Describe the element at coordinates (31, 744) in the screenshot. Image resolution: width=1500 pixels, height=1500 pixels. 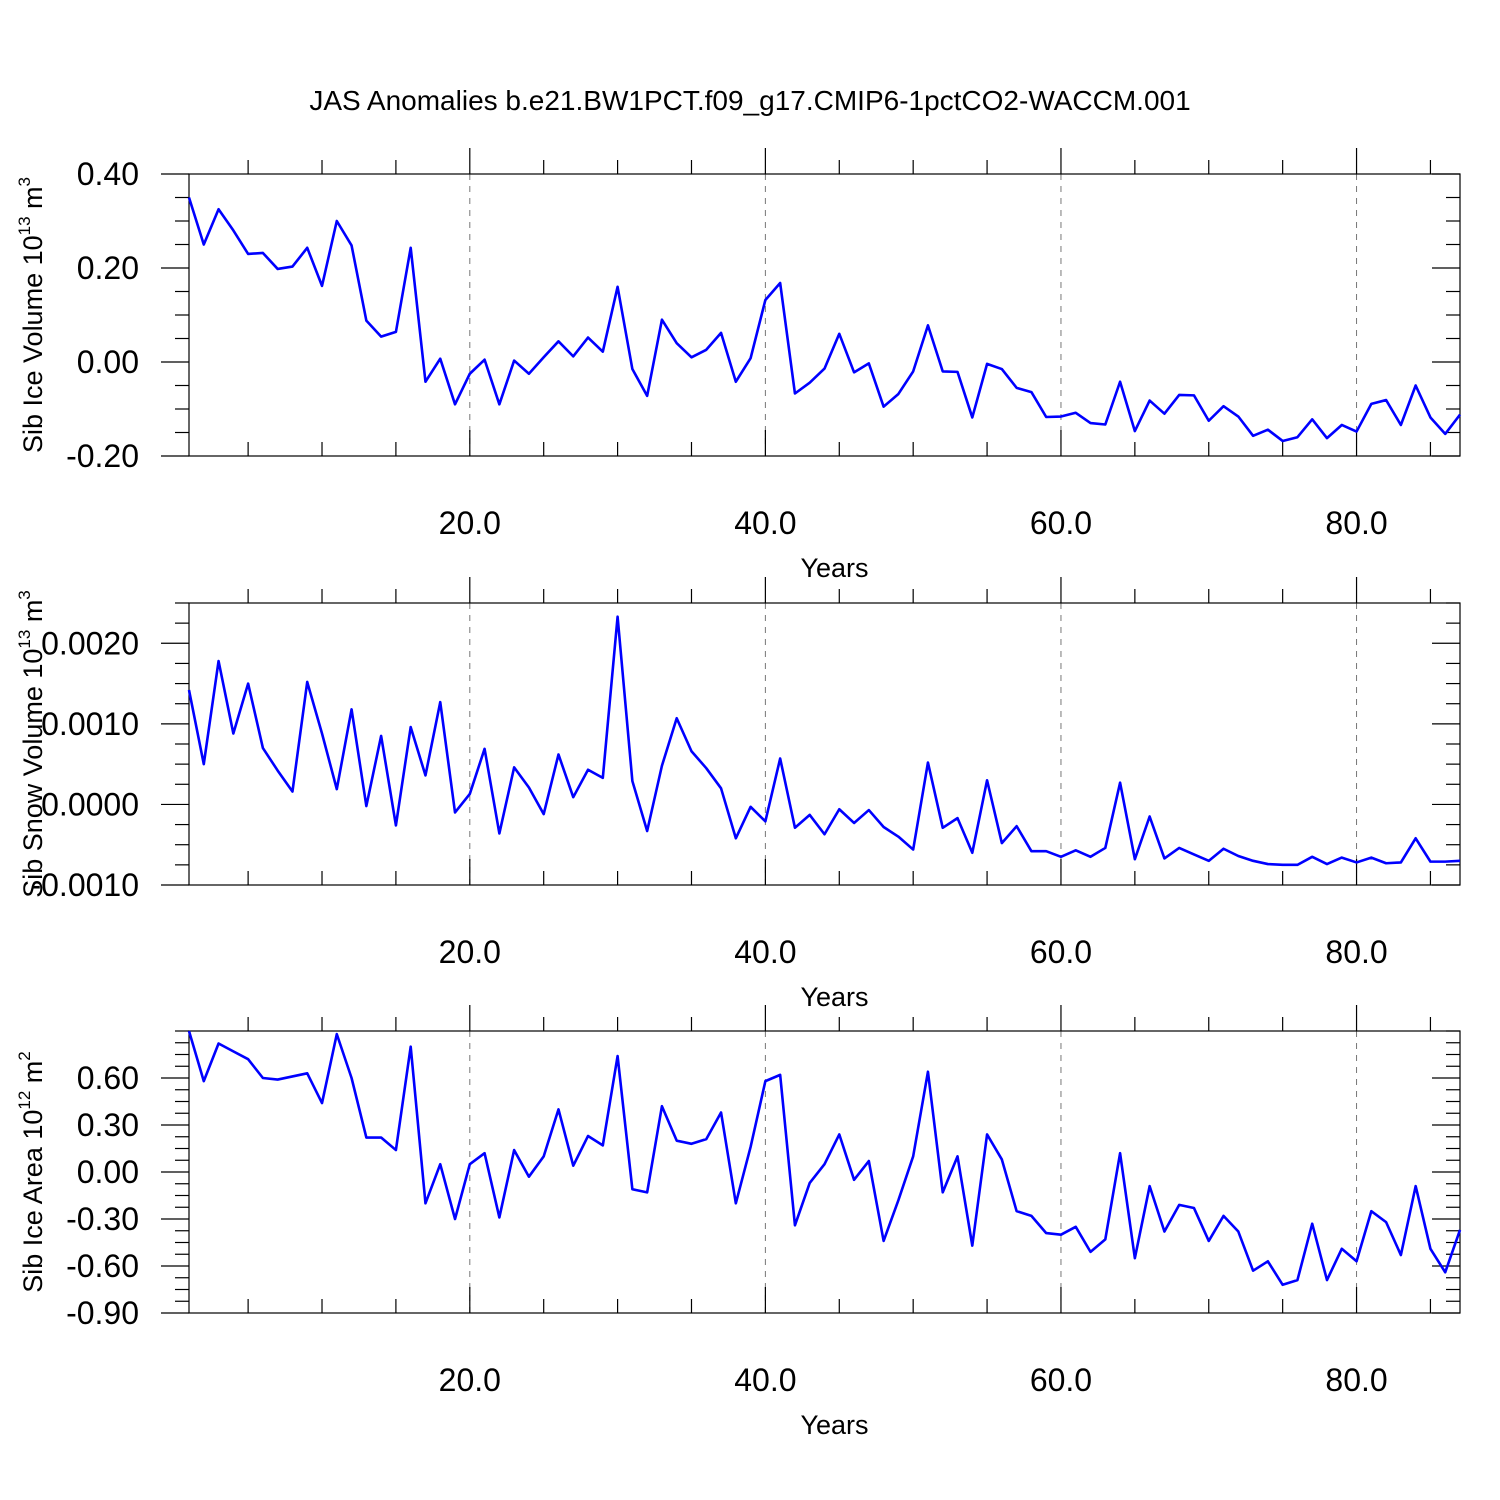
I see `y-axis-label: Sib Snow Volume 1013 m3` at that location.